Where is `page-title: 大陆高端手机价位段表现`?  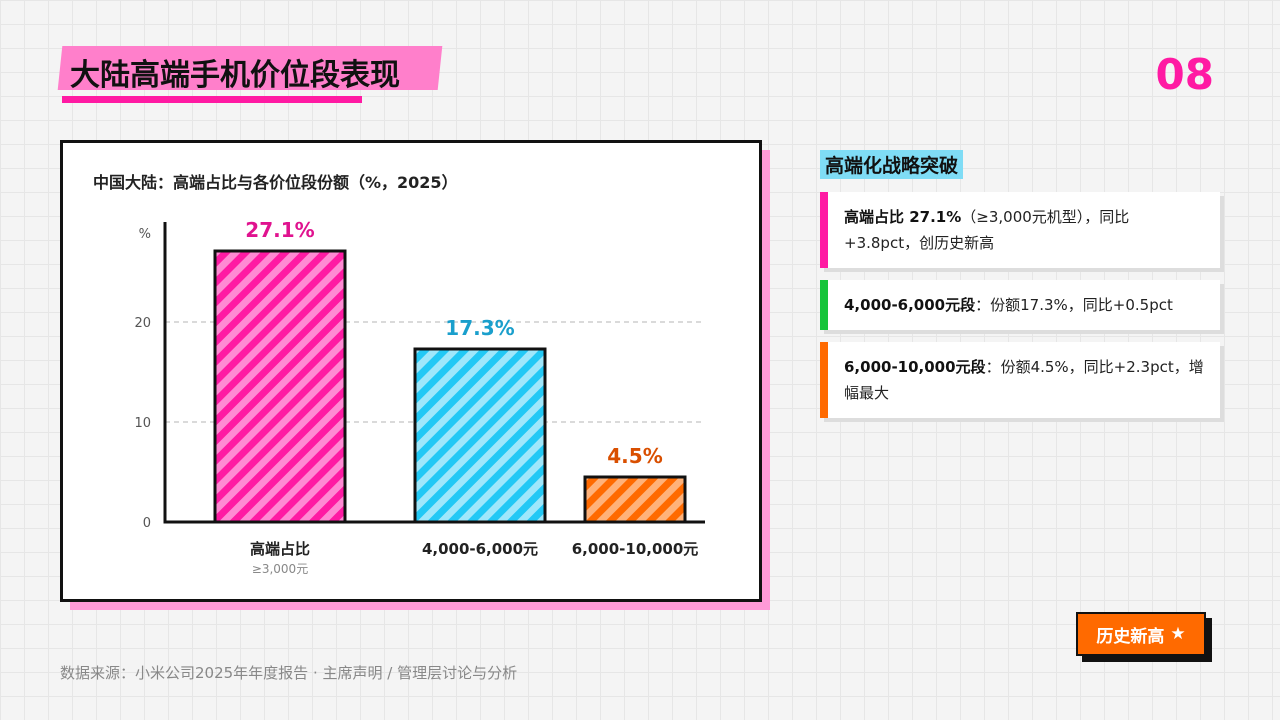 page-title: 大陆高端手机价位段表现 is located at coordinates (235, 75).